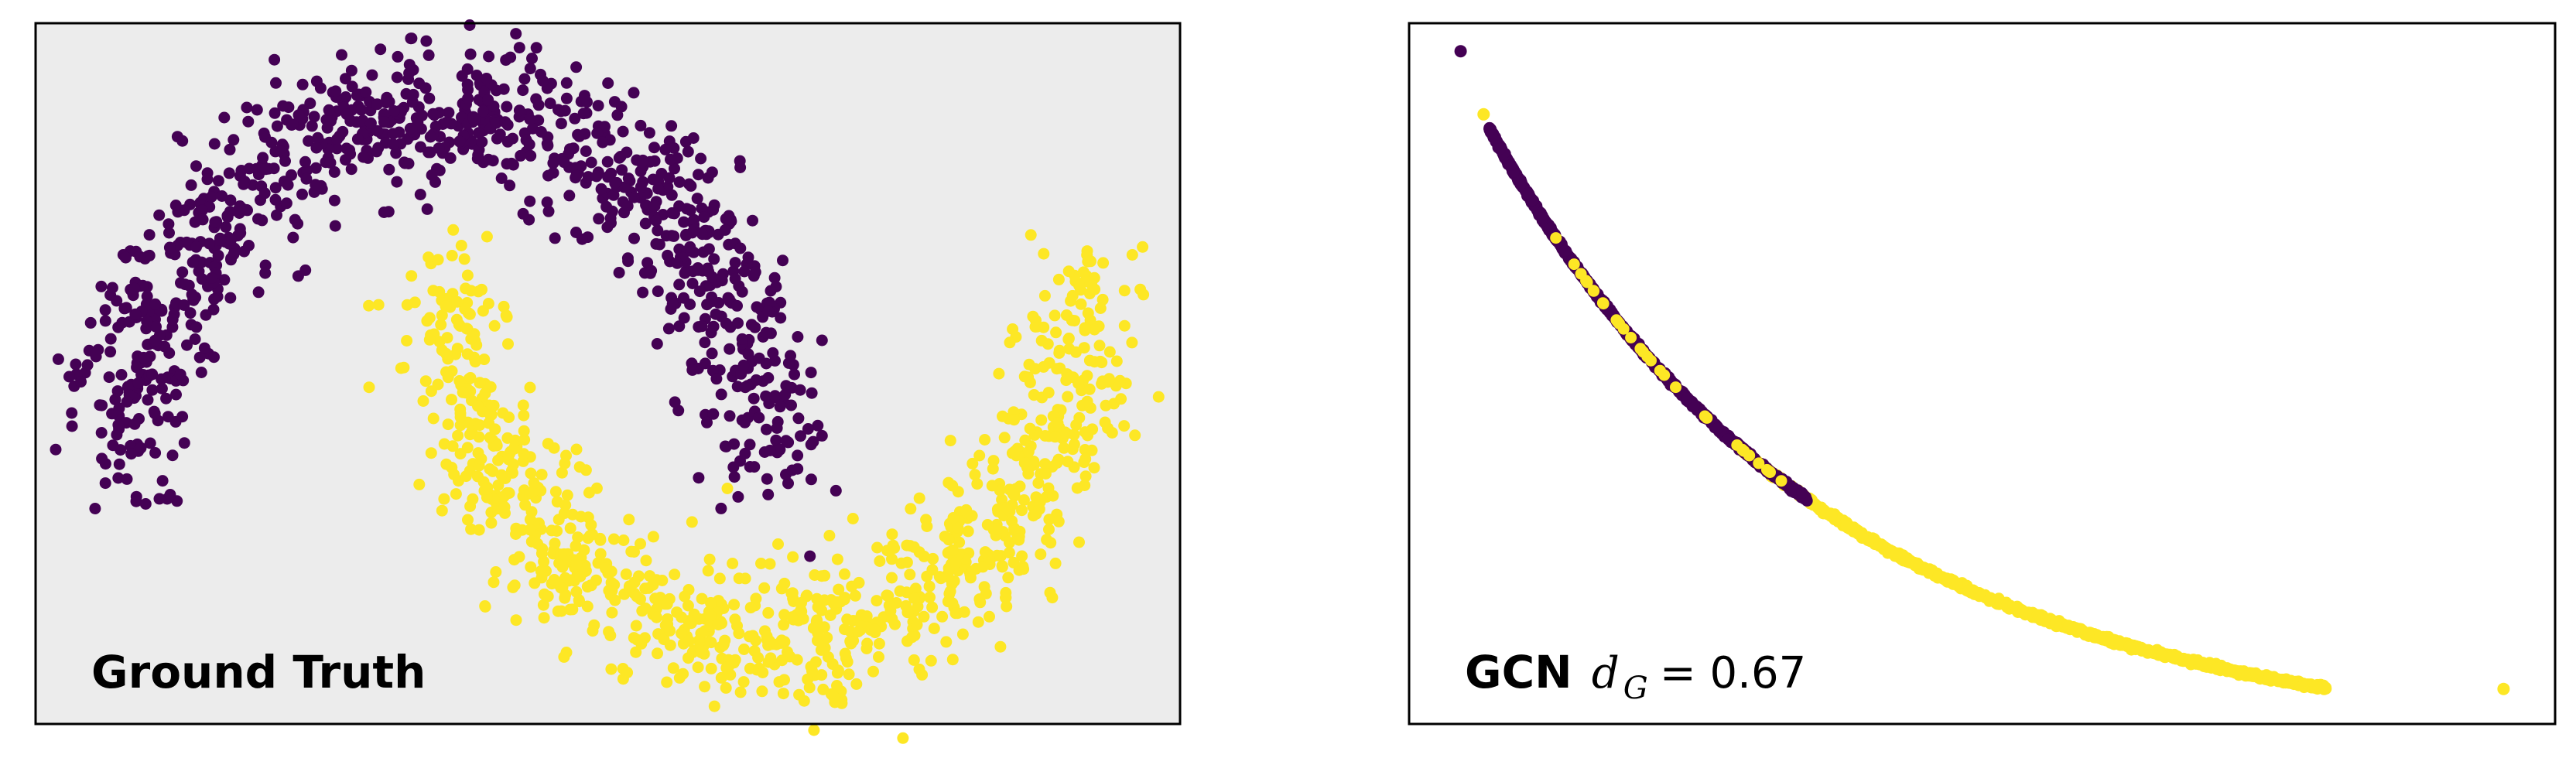  Describe the element at coordinates (1733, 673) in the screenshot. I see `gcn-metric-value: = 0.67` at that location.